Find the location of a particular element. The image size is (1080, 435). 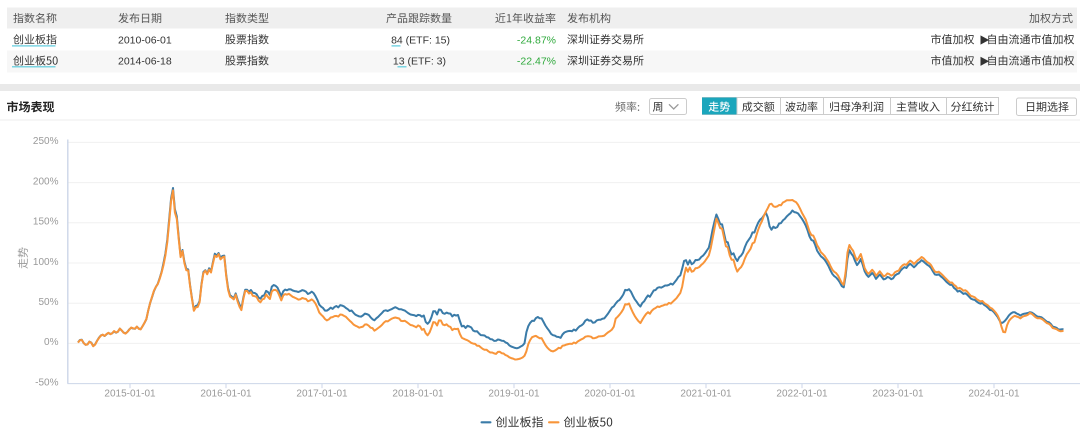

svg-text: 250% is located at coordinates (46, 141).